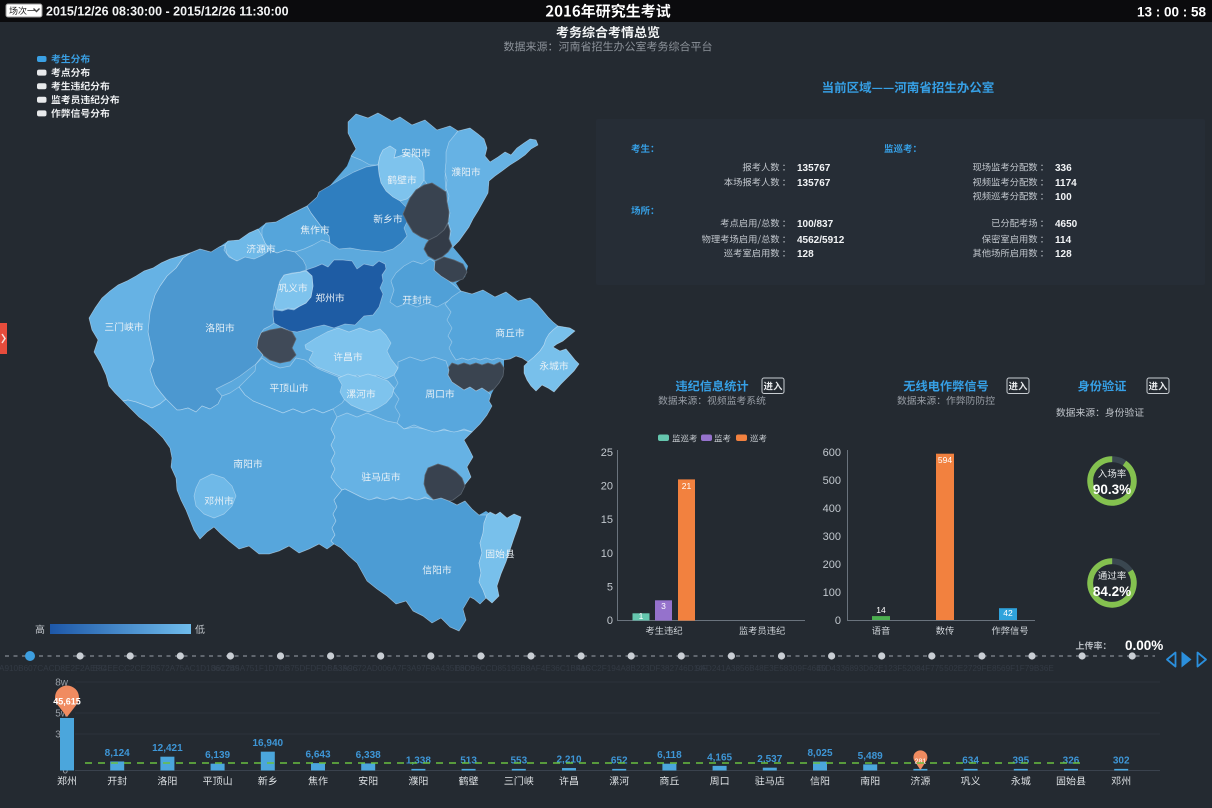 The image size is (1212, 808). Describe the element at coordinates (663, 606) in the screenshot. I see `svg-text: 3` at that location.